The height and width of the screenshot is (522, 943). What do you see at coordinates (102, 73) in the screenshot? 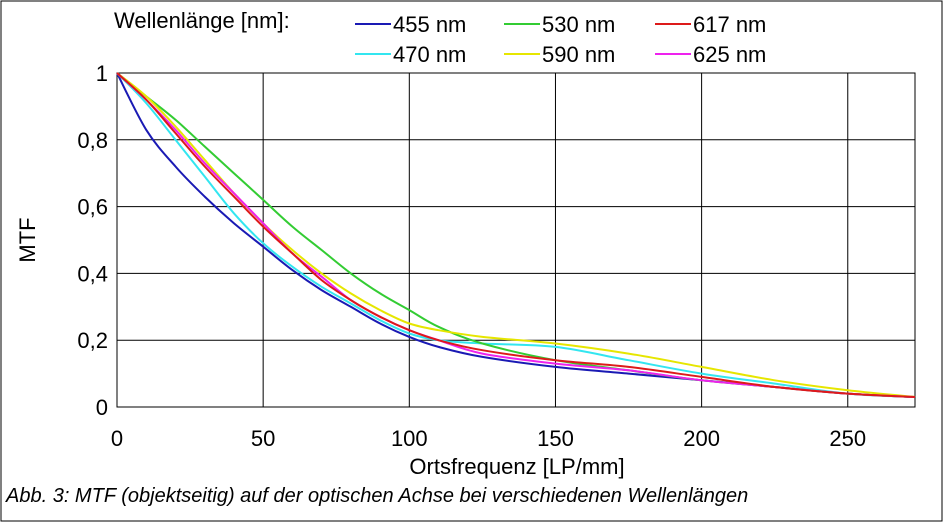
I see `y-tick-label: 1` at bounding box center [102, 73].